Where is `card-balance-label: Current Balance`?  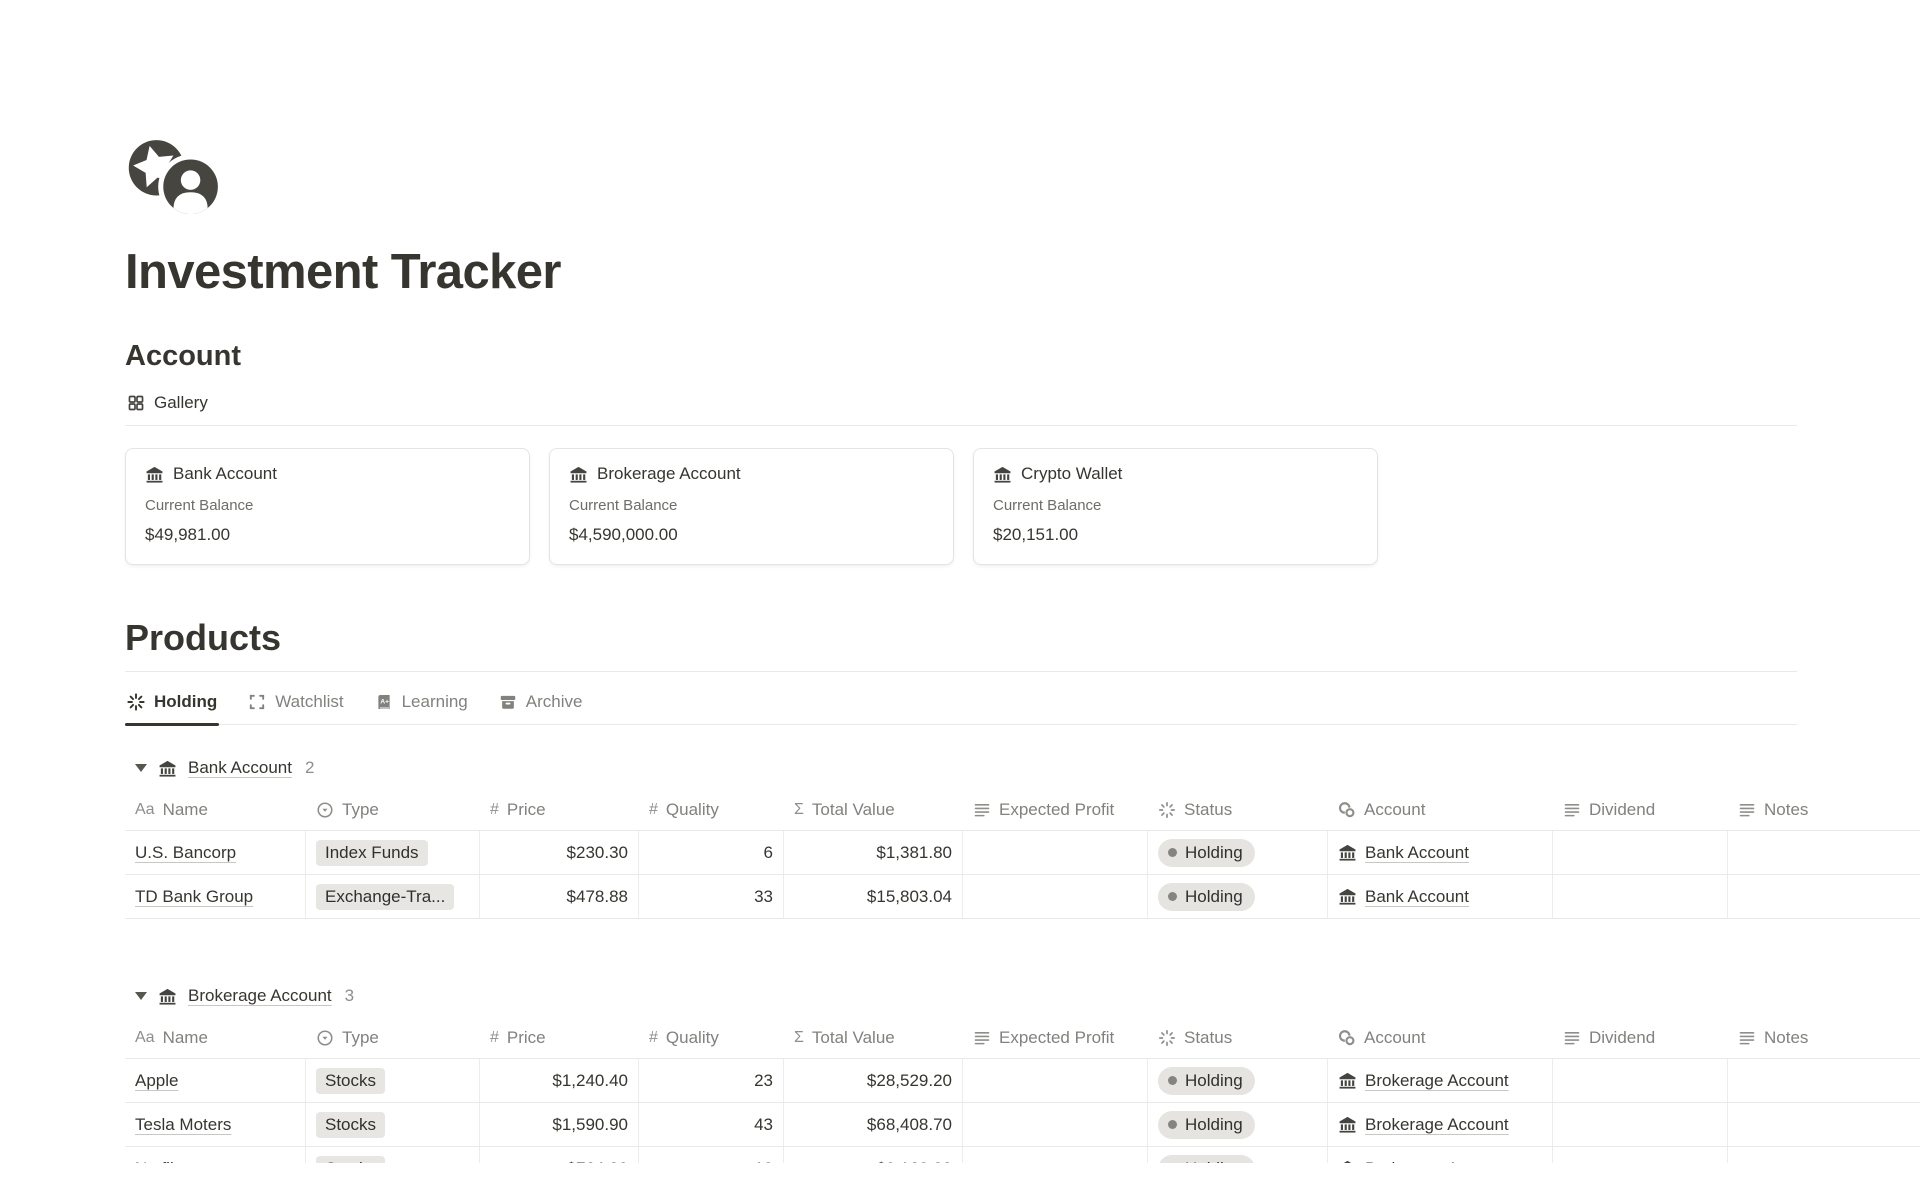
card-balance-label: Current Balance is located at coordinates (199, 505).